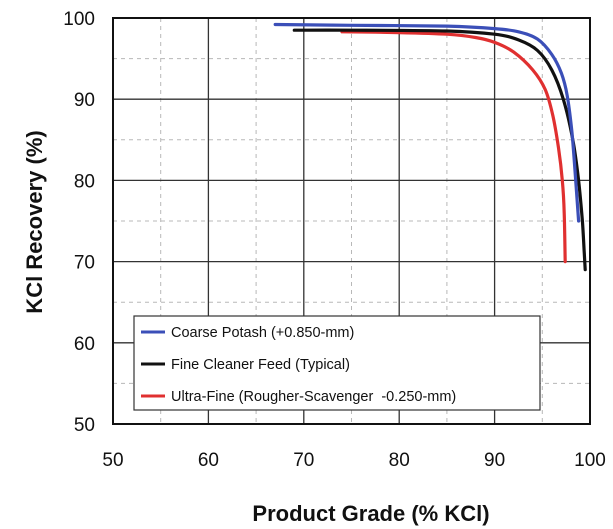 This screenshot has height=529, width=613. I want to click on legend-entry-ultra-fine: Ultra-Fine (Rougher-Scavenger -0.250-mm), so click(298, 397).